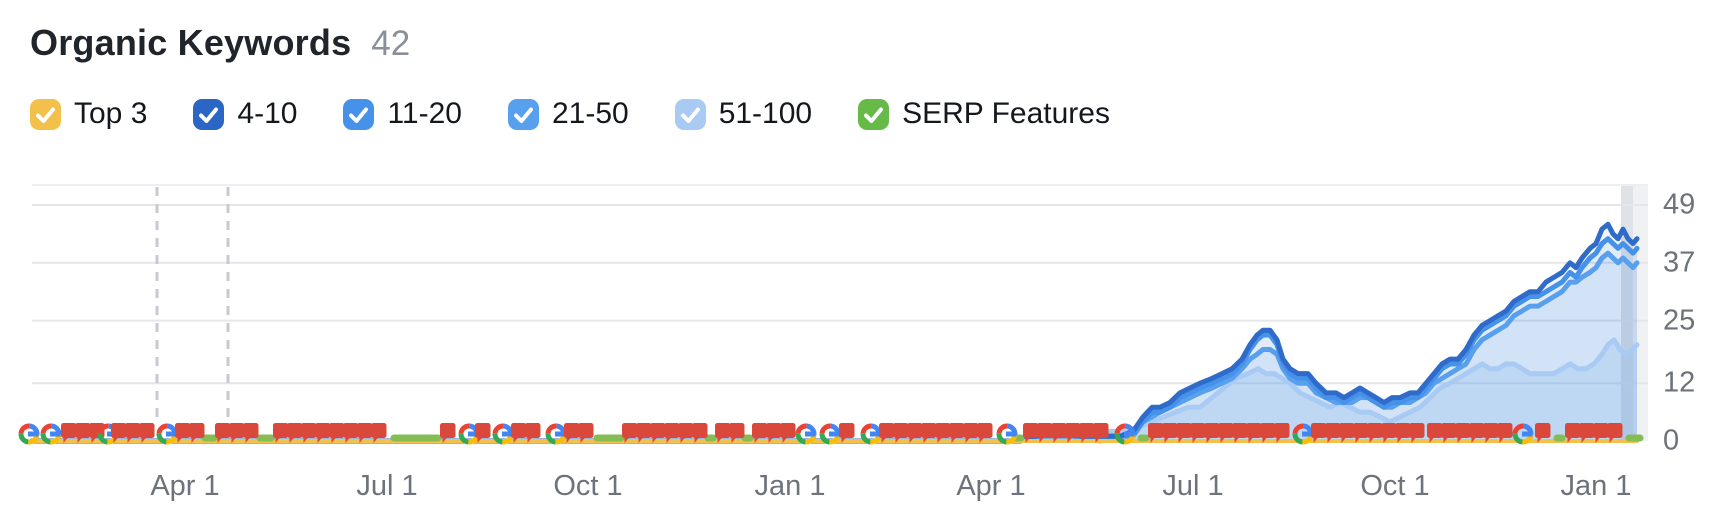  I want to click on legend-item-21-50: 21-50, so click(568, 114).